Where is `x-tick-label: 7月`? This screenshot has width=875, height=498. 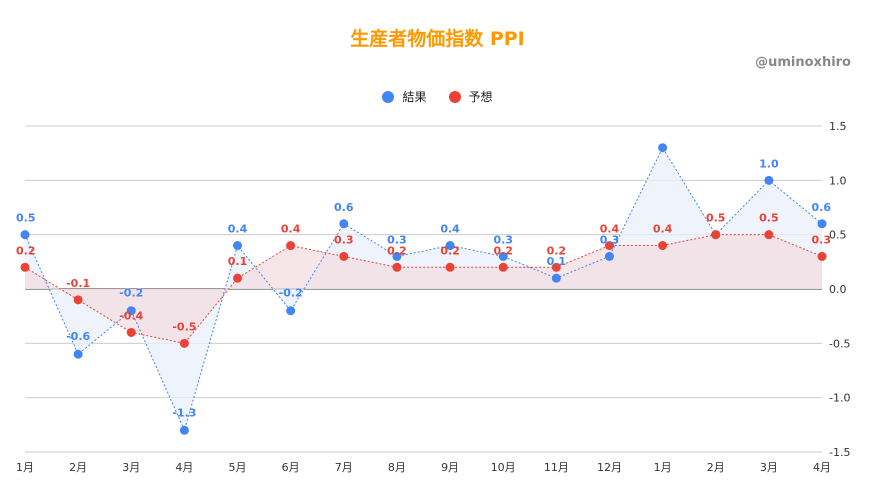
x-tick-label: 7月 is located at coordinates (344, 467).